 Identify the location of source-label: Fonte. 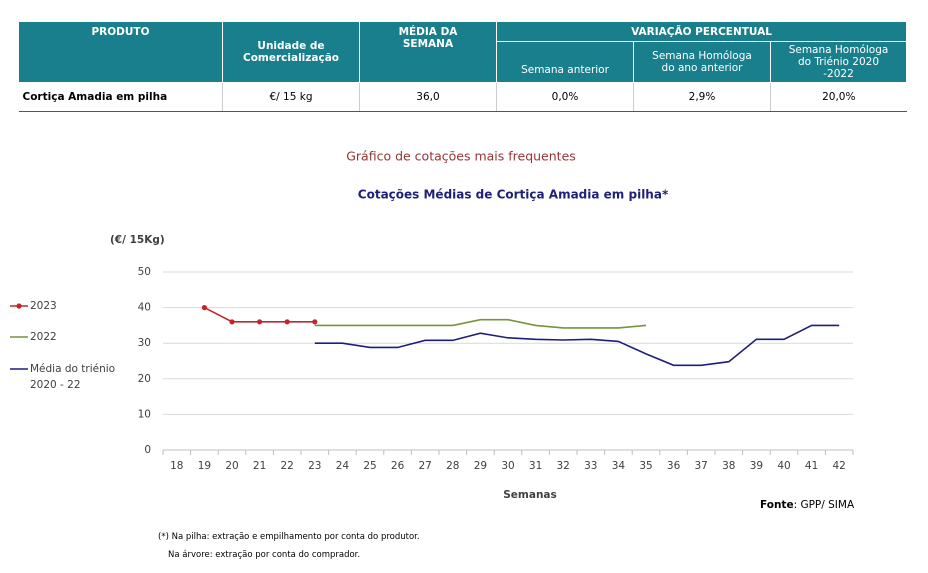
(777, 505).